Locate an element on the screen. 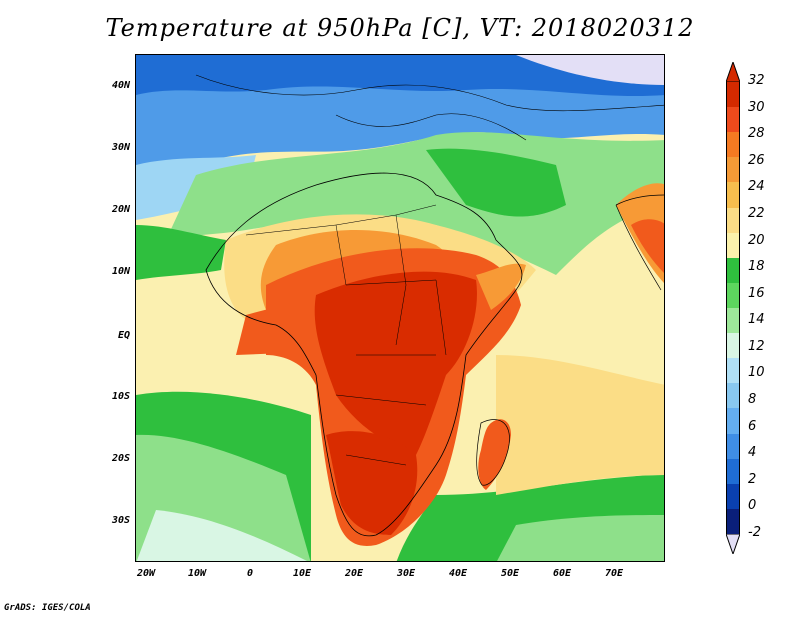 This screenshot has width=800, height=618. madagascar is located at coordinates (494, 454).